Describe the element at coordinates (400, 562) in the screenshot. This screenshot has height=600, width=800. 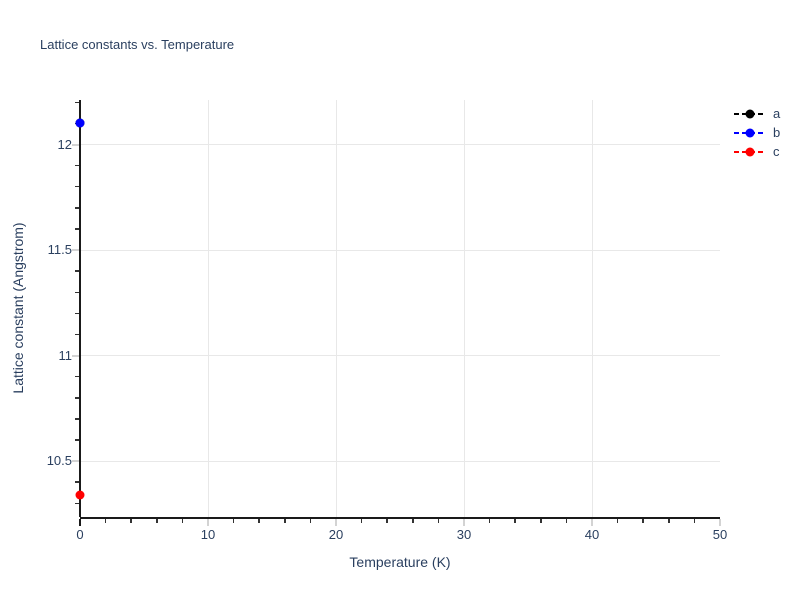
I see `x-axis-title: Temperature (K)` at that location.